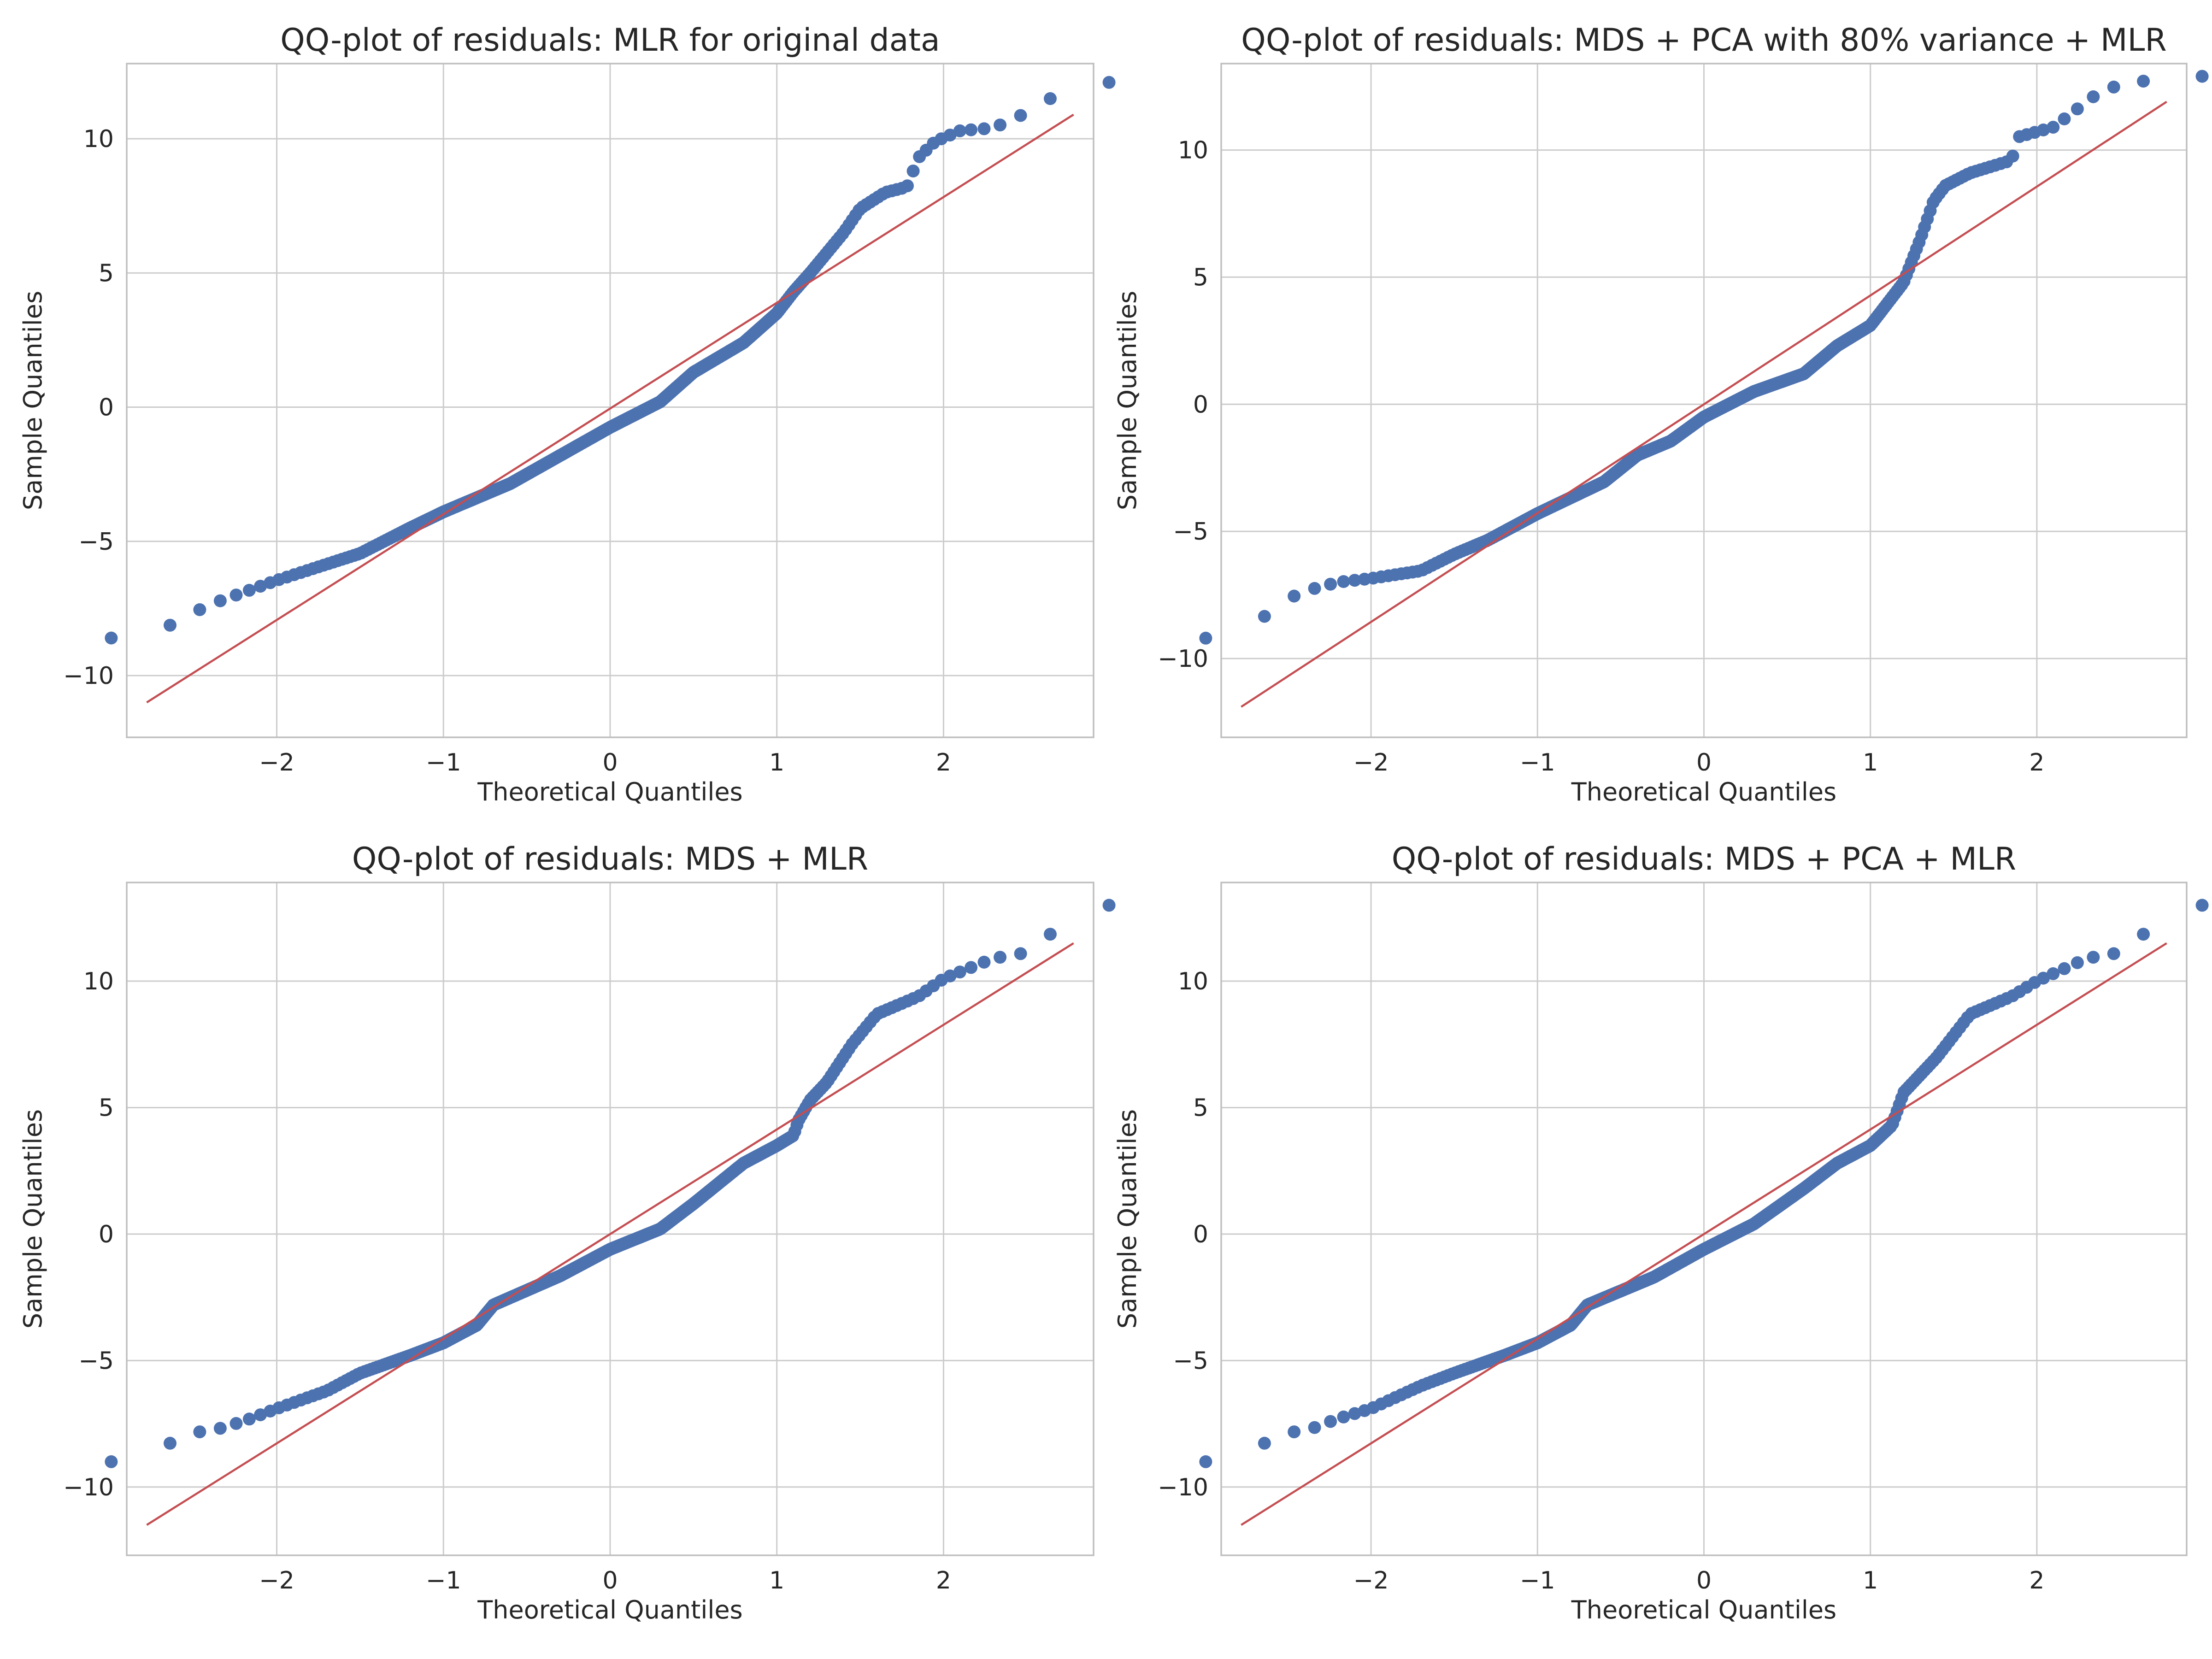 Image resolution: width=2212 pixels, height=1659 pixels. What do you see at coordinates (1704, 859) in the screenshot?
I see `chart-title: QQ-plot of residuals: MDS + PCA + MLR` at bounding box center [1704, 859].